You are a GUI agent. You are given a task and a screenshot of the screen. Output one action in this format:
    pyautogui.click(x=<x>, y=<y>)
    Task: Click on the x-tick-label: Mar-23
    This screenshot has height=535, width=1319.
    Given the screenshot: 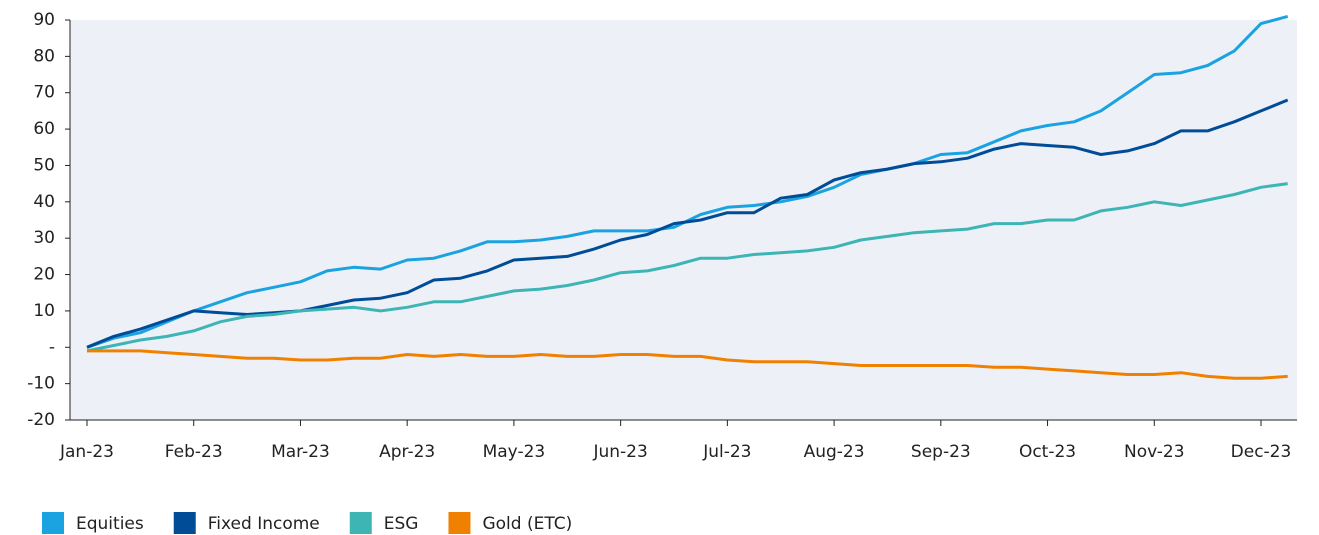 What is the action you would take?
    pyautogui.click(x=300, y=452)
    